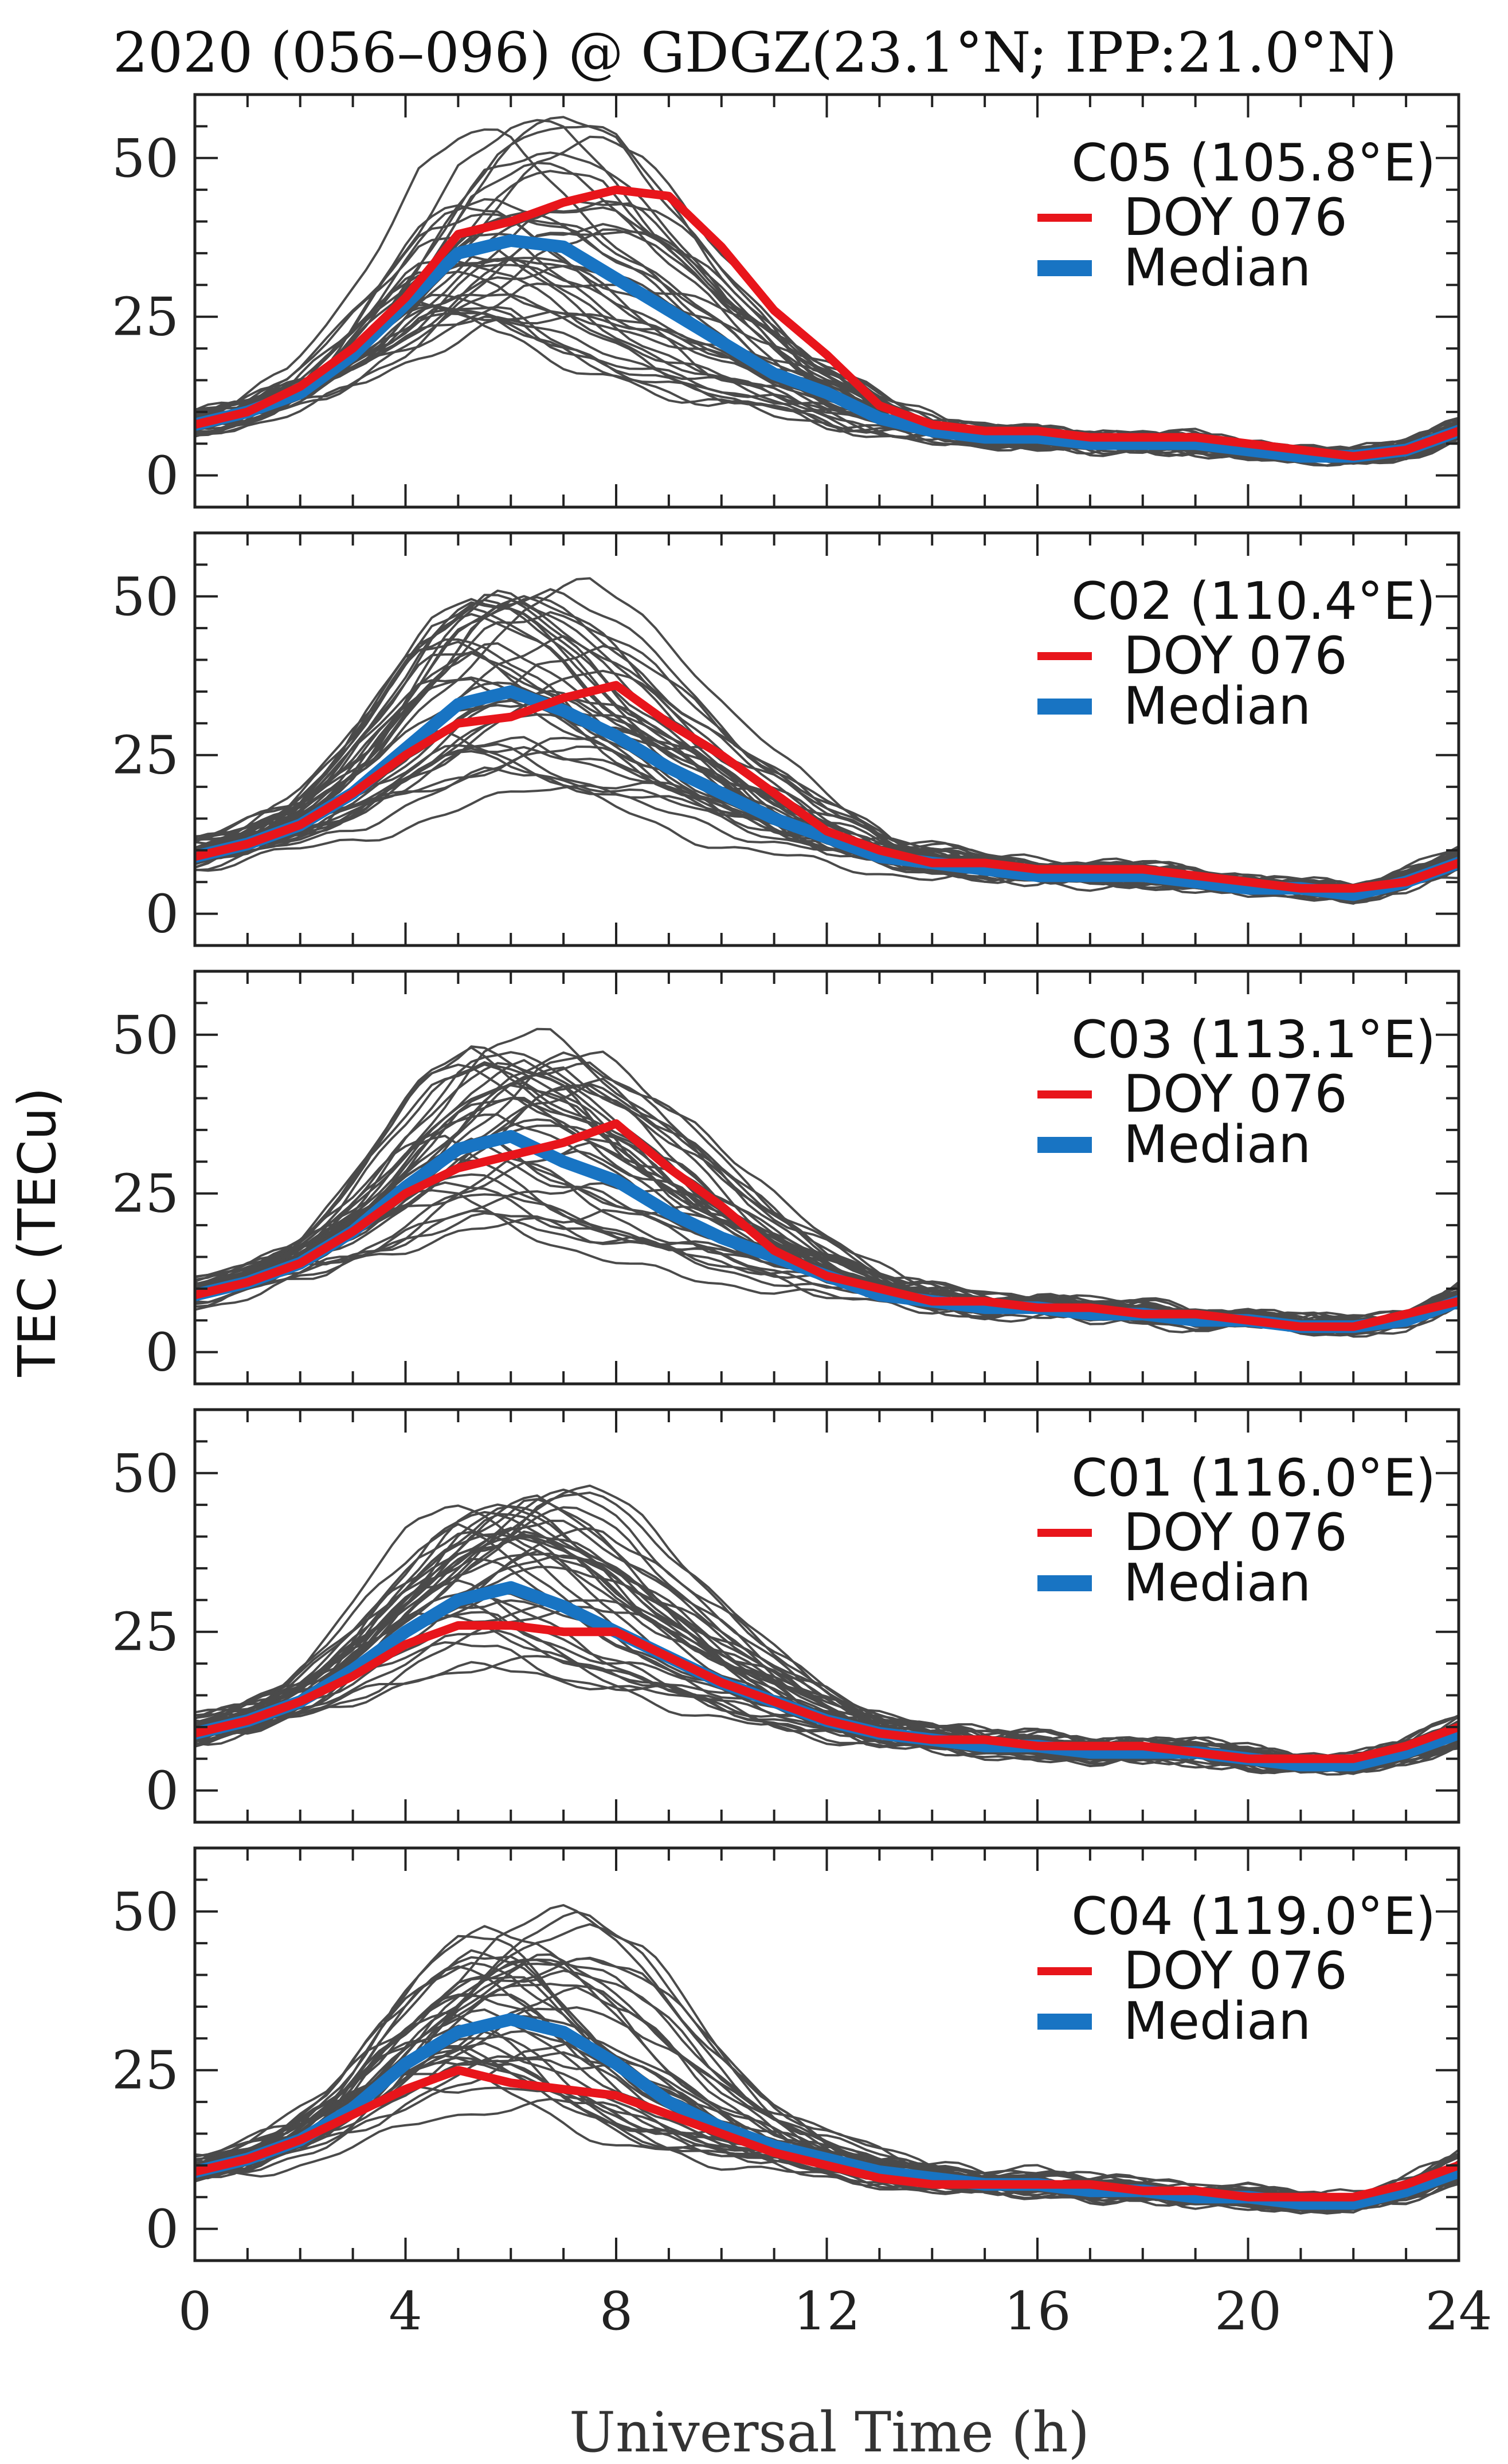 Image resolution: width=1508 pixels, height=2464 pixels. I want to click on y-axis-title: TEC (TECu), so click(37, 1232).